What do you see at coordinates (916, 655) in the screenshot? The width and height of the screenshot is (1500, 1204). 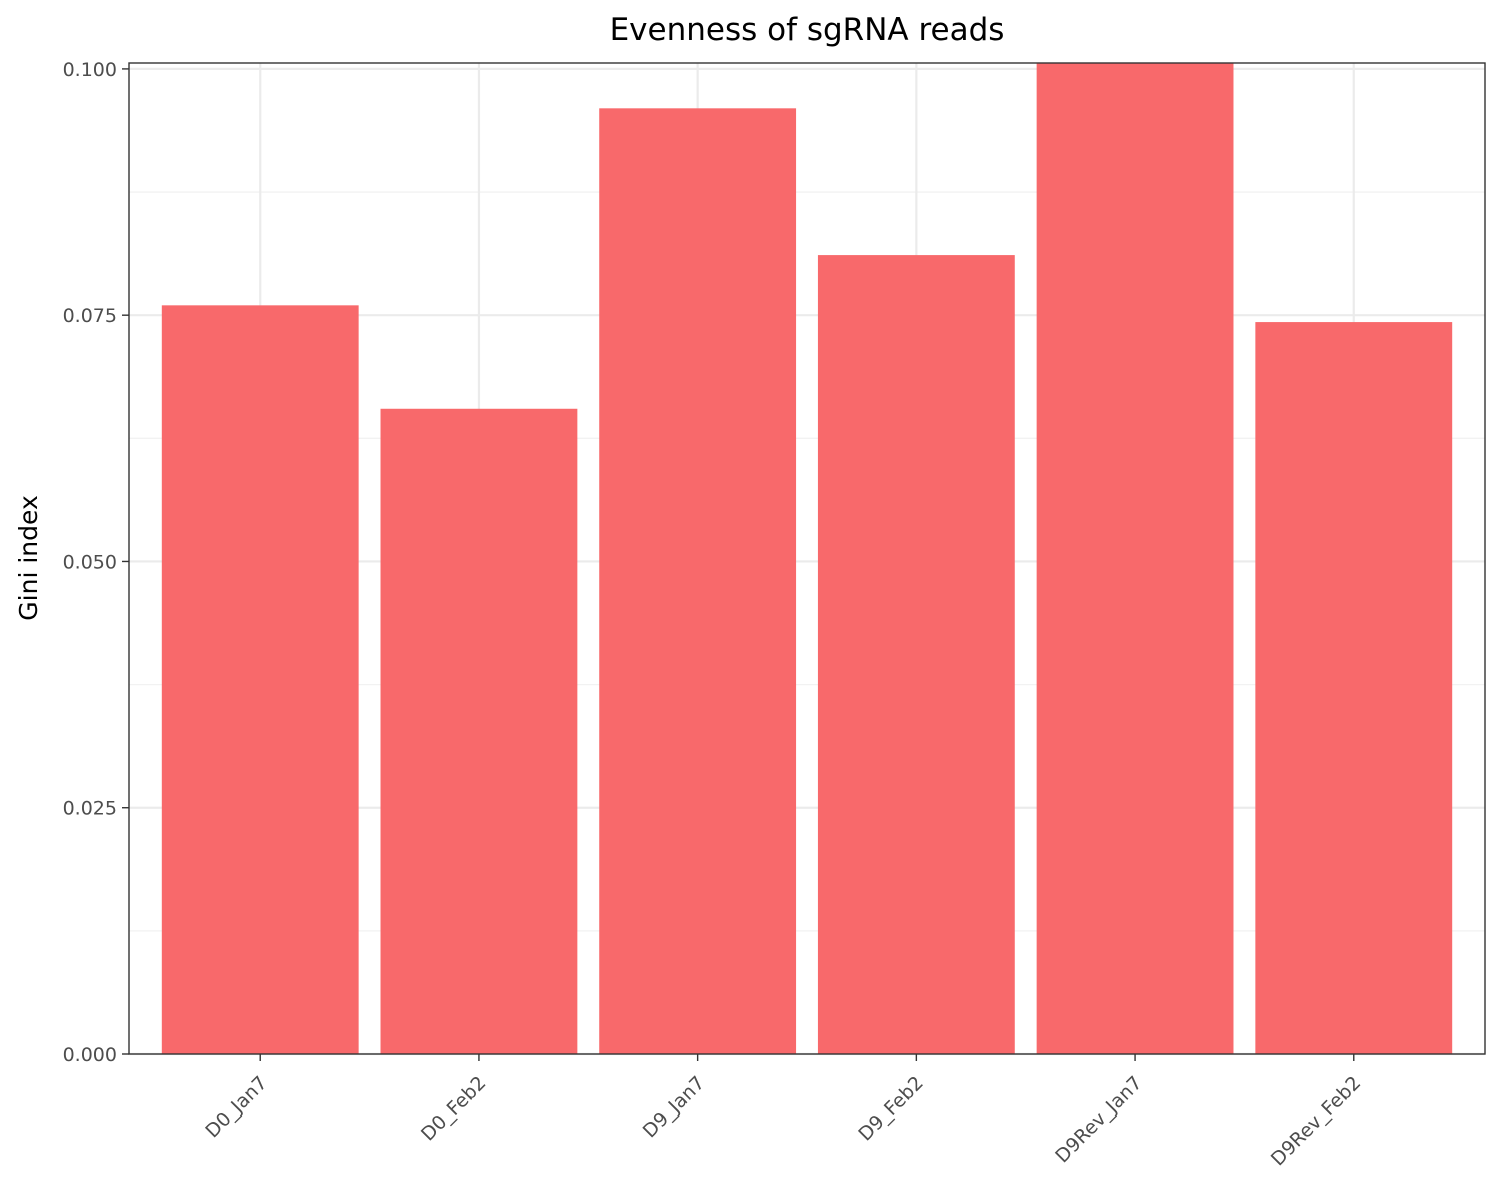 I see `bar-d9-feb2` at bounding box center [916, 655].